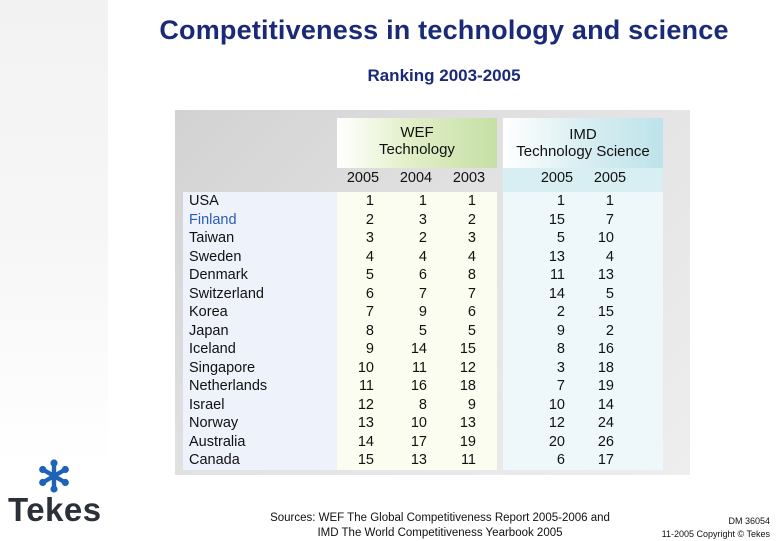 The height and width of the screenshot is (541, 780). Describe the element at coordinates (369, 201) in the screenshot. I see `wef-2005-rank: 1` at that location.